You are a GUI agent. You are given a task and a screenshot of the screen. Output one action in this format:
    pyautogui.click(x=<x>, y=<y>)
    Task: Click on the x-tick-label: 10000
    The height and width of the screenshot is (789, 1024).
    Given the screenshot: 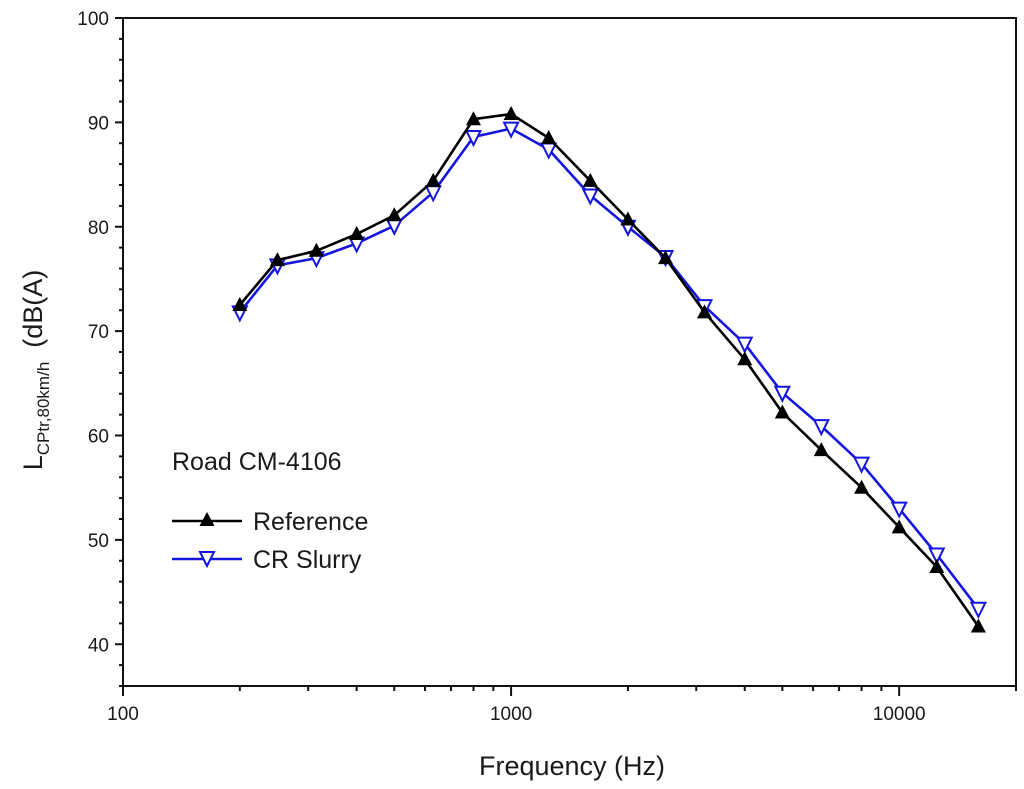 What is the action you would take?
    pyautogui.click(x=899, y=714)
    